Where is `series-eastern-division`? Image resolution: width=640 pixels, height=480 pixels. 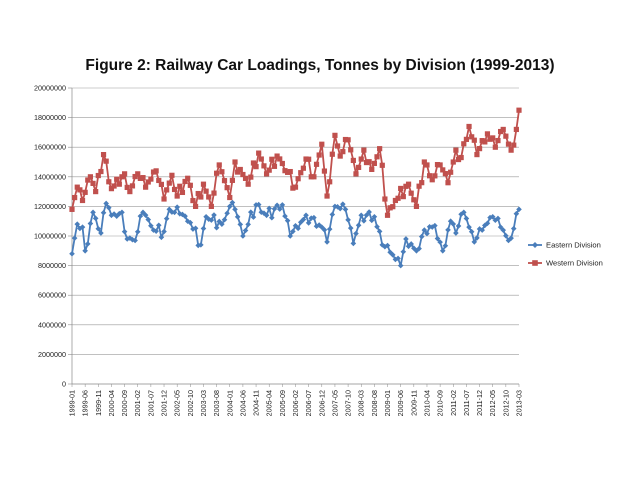
series-eastern-division is located at coordinates (295, 234).